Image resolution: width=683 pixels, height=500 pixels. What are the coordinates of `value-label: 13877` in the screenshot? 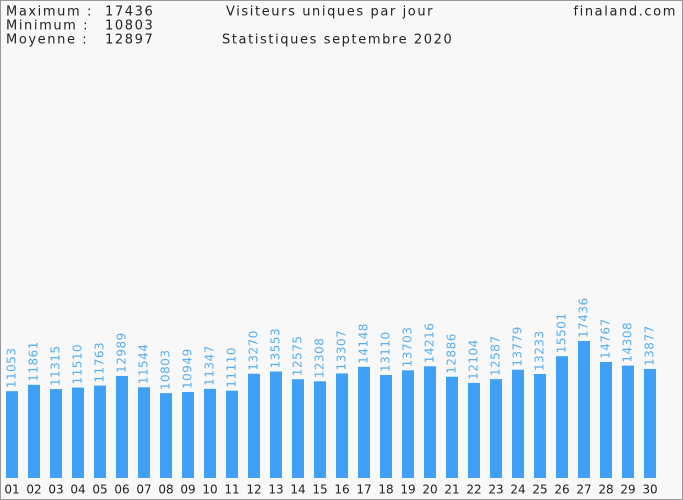 It's located at (650, 345).